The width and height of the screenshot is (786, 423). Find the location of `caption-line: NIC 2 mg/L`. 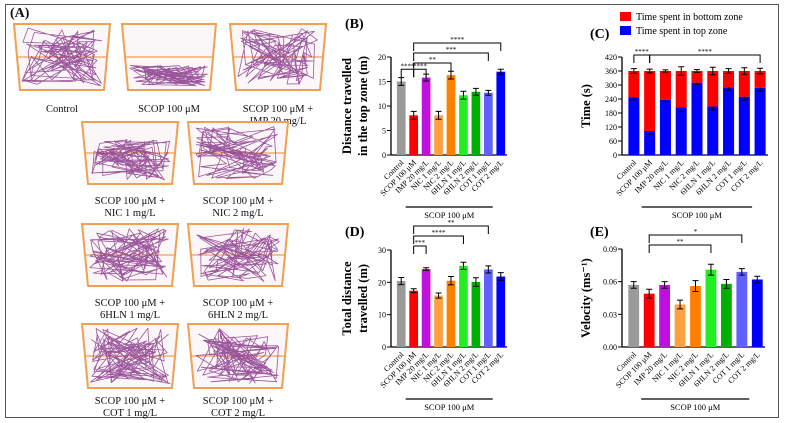

caption-line: NIC 2 mg/L is located at coordinates (238, 213).